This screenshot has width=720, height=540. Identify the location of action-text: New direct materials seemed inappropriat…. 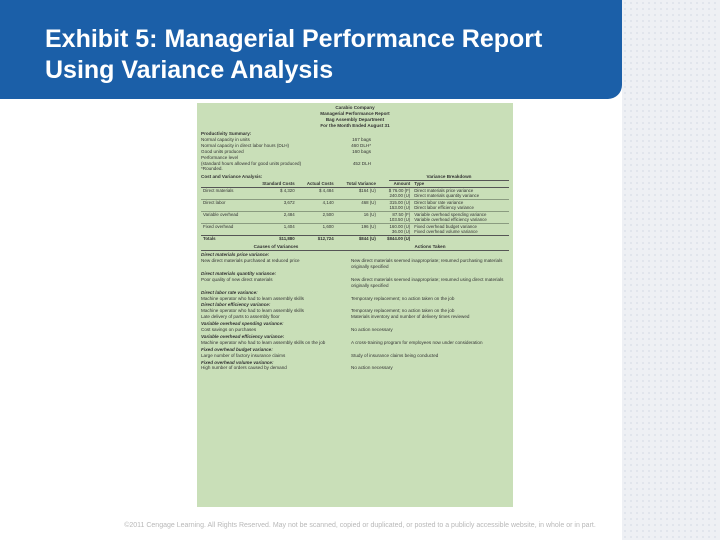
(427, 282).